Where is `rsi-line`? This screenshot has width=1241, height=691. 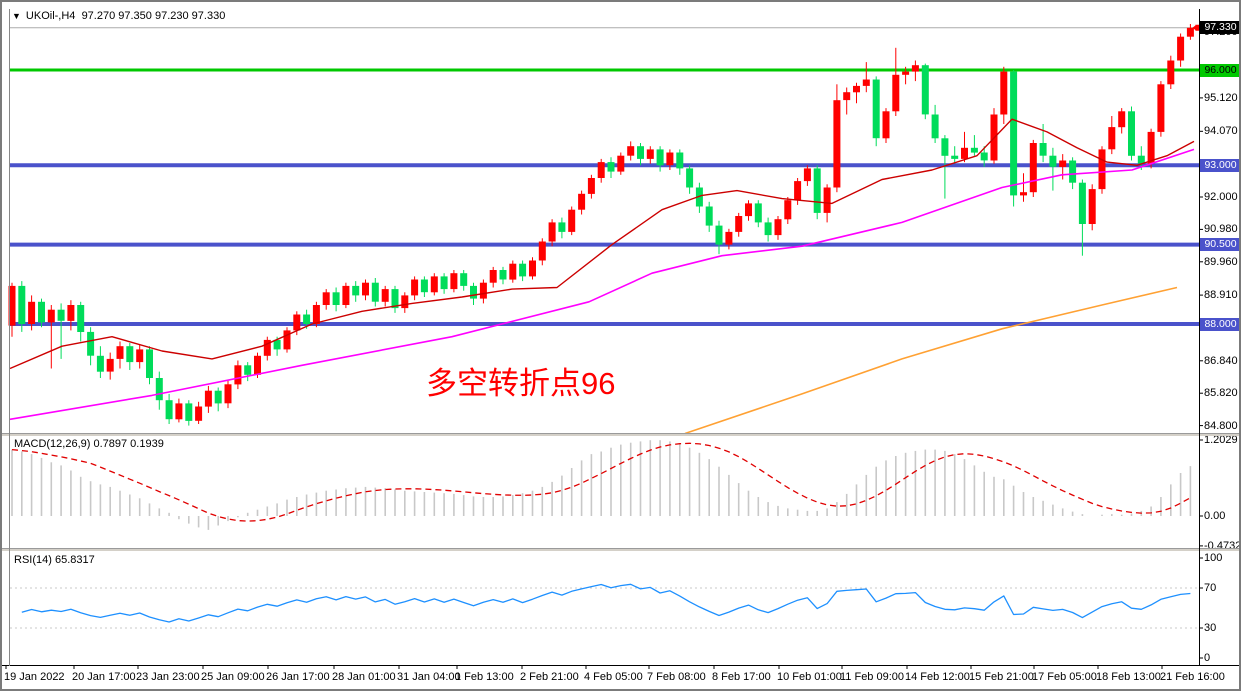
rsi-line is located at coordinates (606, 603).